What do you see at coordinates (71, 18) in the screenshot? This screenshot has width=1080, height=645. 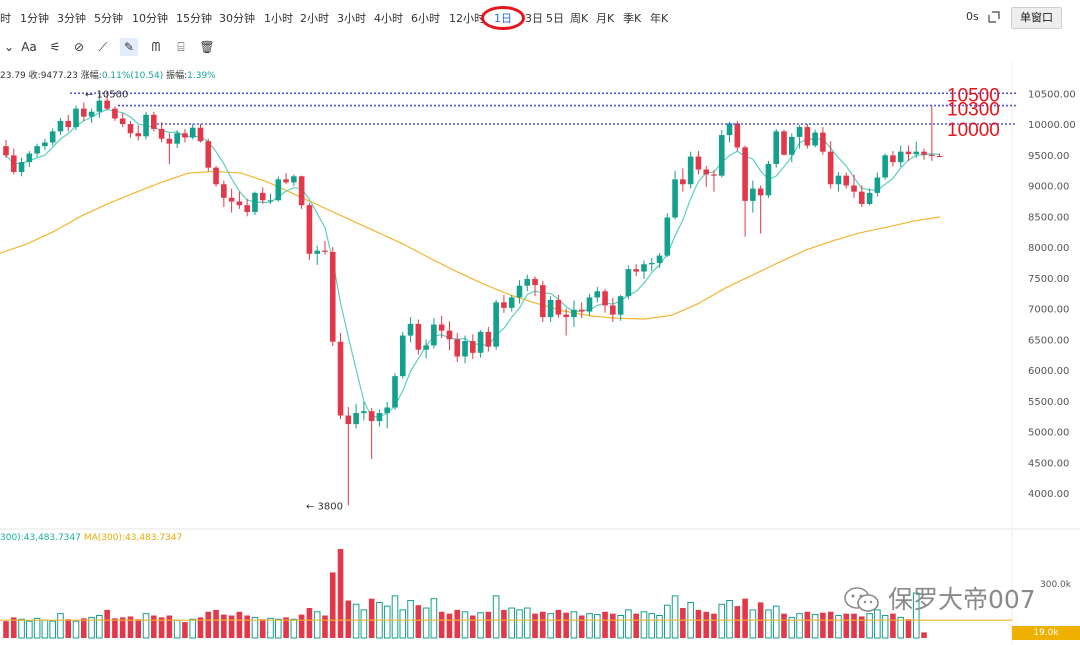 I see `tf-item: 3分钟` at bounding box center [71, 18].